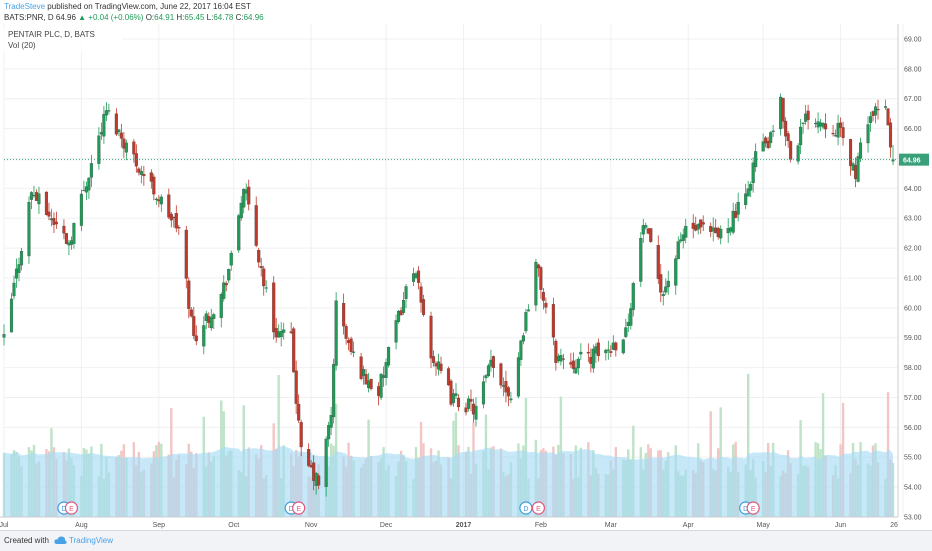 The width and height of the screenshot is (932, 551). What do you see at coordinates (51, 34) in the screenshot?
I see `legend-title: PENTAIR PLC, D, BATS` at bounding box center [51, 34].